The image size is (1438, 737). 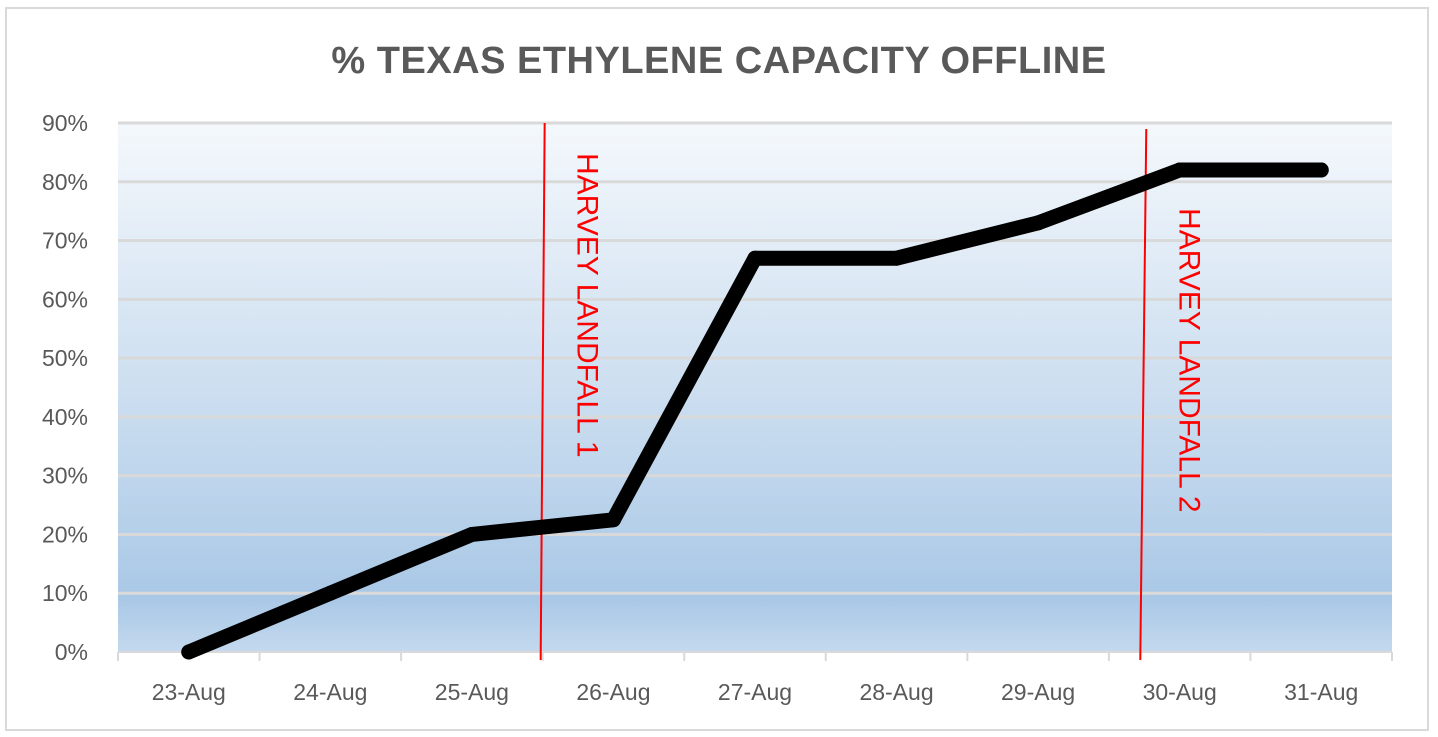 I want to click on x-tick-label: 26-Aug, so click(x=613, y=692).